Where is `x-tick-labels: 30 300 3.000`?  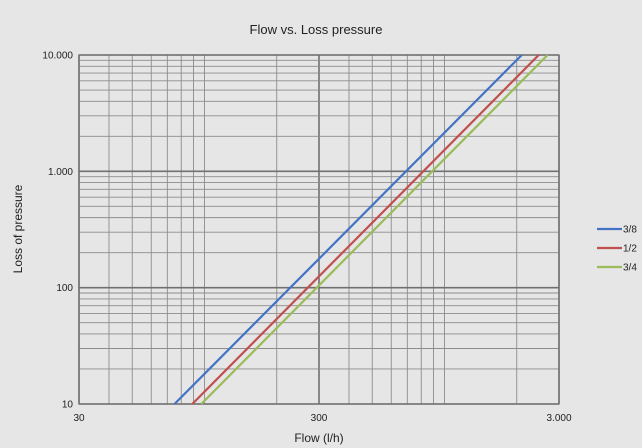 x-tick-labels: 30 300 3.000 is located at coordinates (322, 418).